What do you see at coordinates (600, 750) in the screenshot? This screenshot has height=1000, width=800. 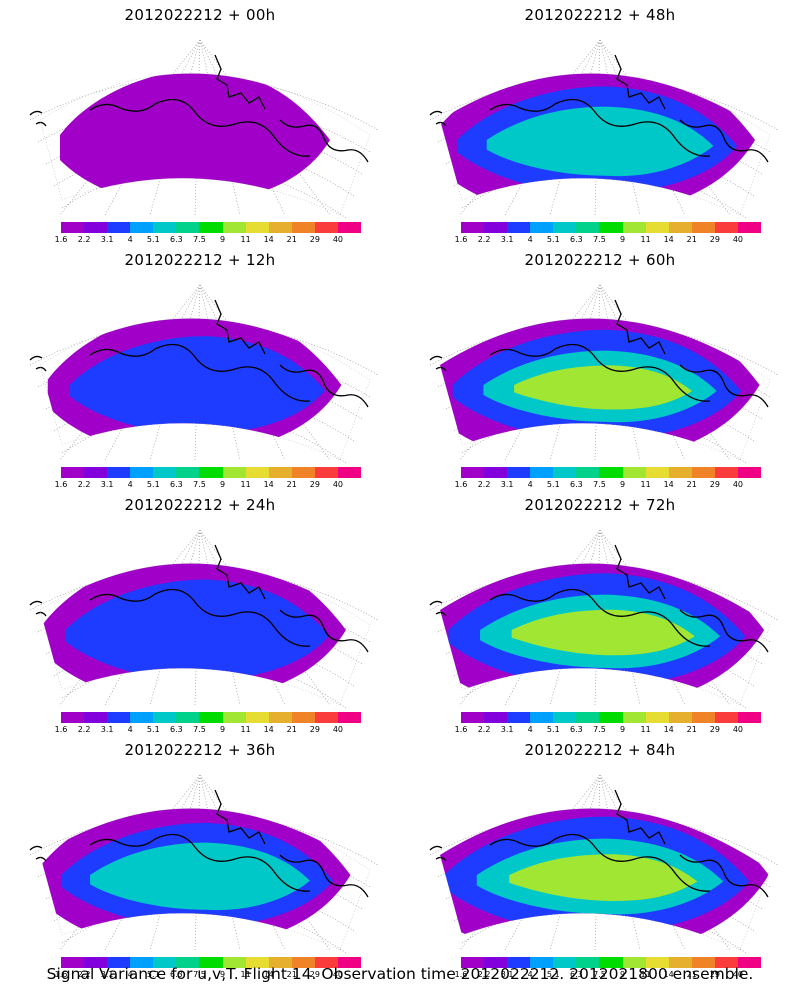 I see `panel-title: 2012022212 + 84h` at bounding box center [600, 750].